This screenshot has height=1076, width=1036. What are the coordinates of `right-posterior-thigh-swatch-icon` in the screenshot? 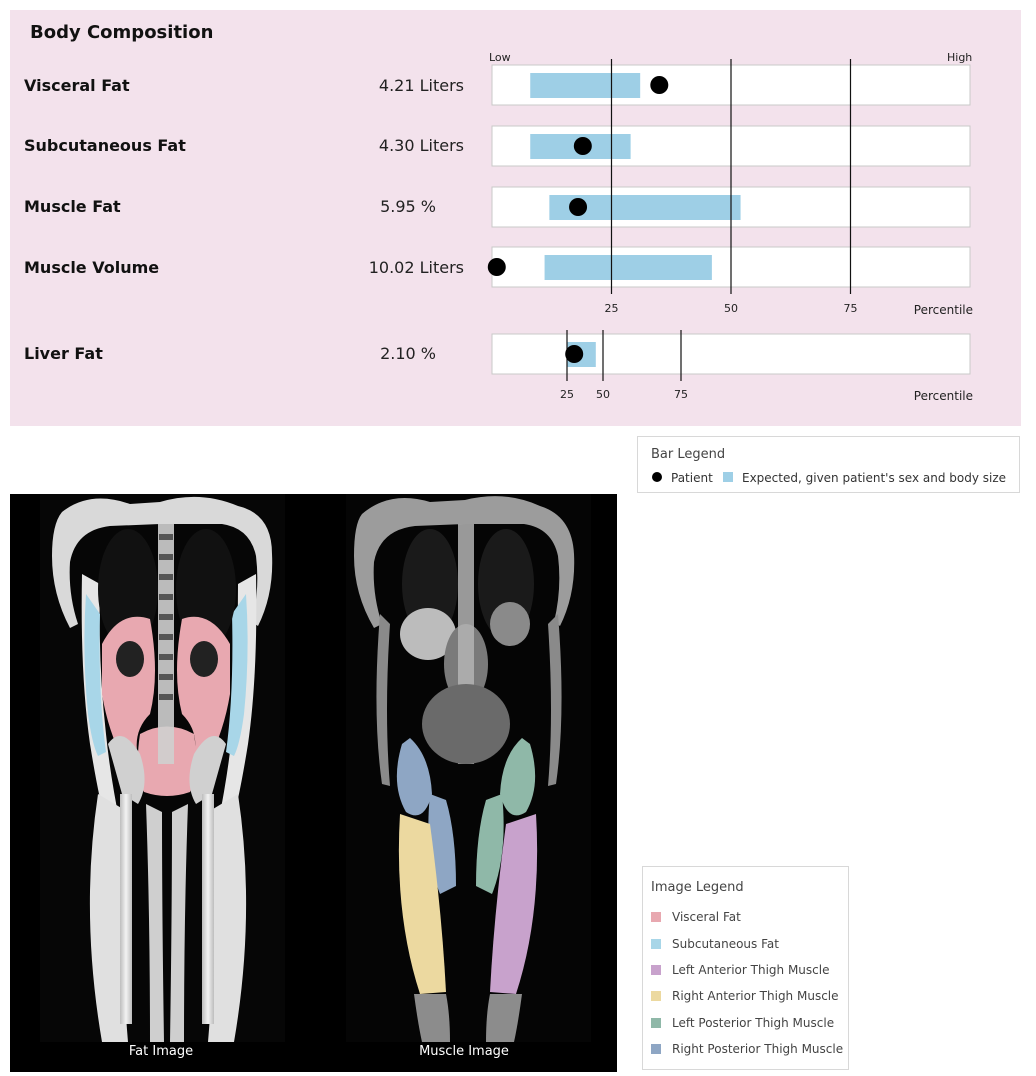 It's located at (656, 1049).